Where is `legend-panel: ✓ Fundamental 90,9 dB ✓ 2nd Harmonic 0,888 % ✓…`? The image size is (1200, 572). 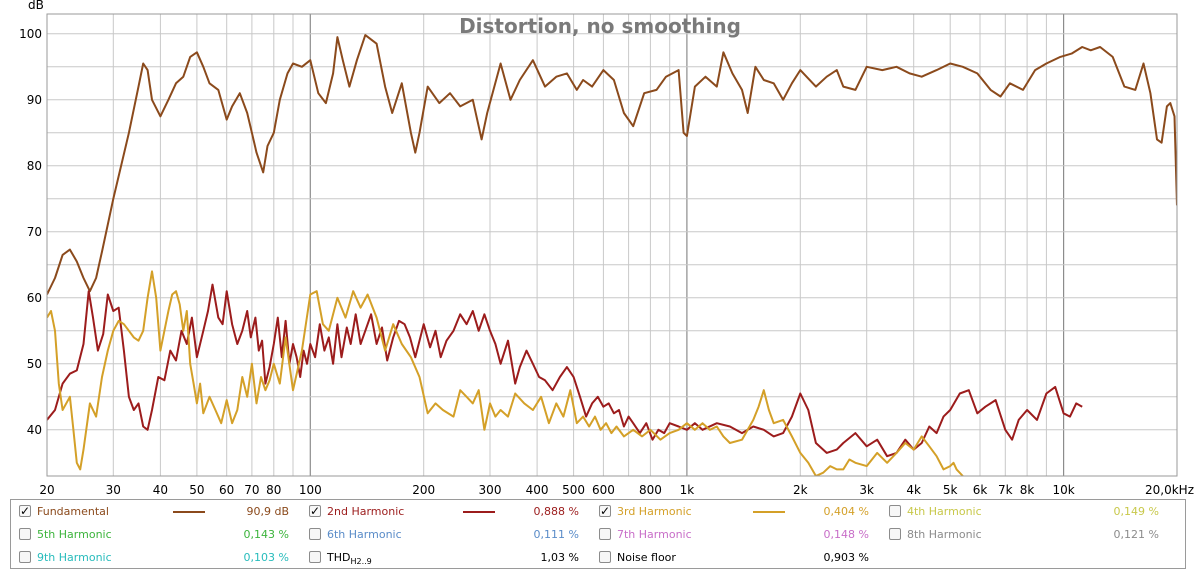
legend-panel: ✓ Fundamental 90,9 dB ✓ 2nd Harmonic 0,888 % ✓… is located at coordinates (598, 534).